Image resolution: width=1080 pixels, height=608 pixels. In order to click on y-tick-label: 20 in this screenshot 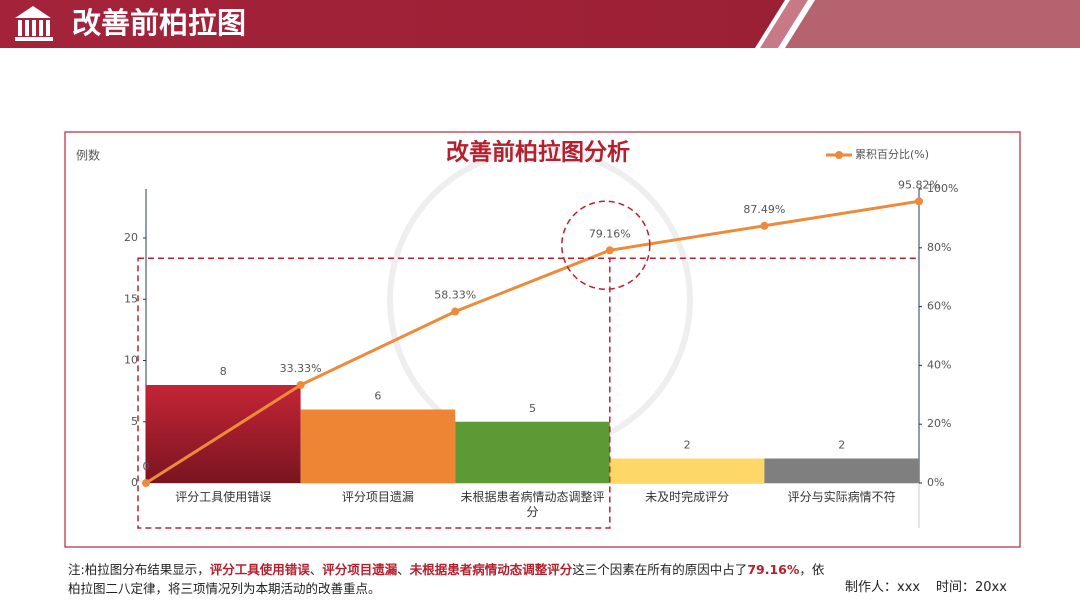, I will do `click(131, 237)`.